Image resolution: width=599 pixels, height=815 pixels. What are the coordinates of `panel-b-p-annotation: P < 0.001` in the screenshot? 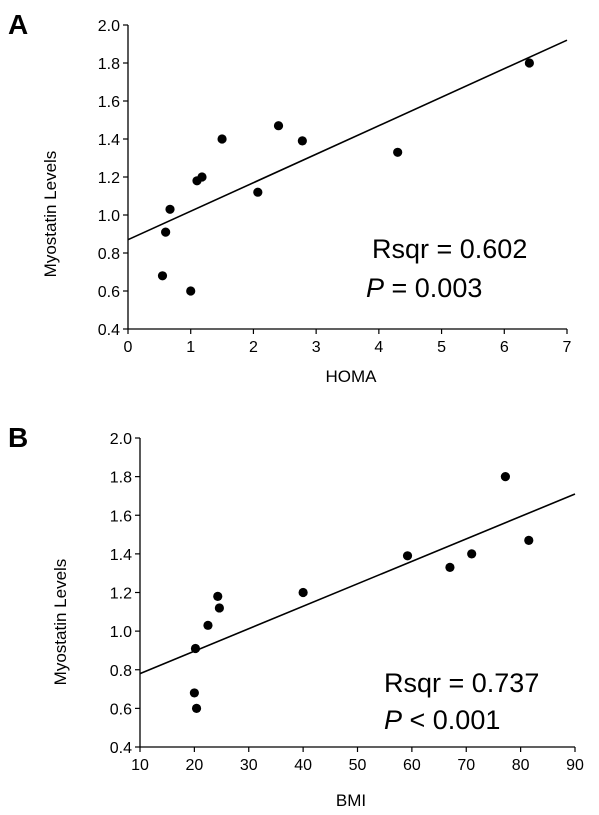 It's located at (442, 720).